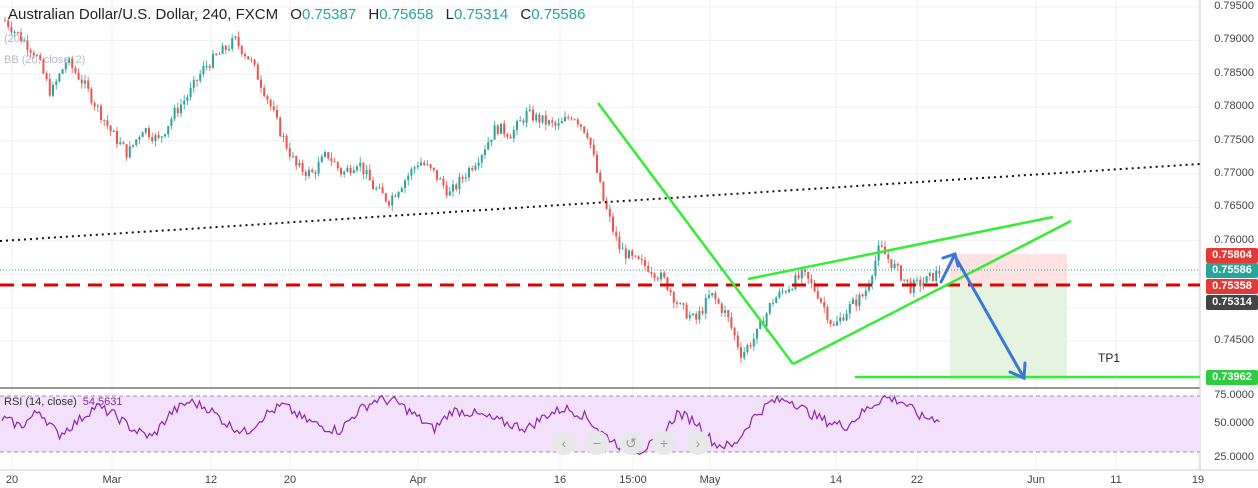  What do you see at coordinates (564, 443) in the screenshot?
I see `zoom-button: ‹` at bounding box center [564, 443].